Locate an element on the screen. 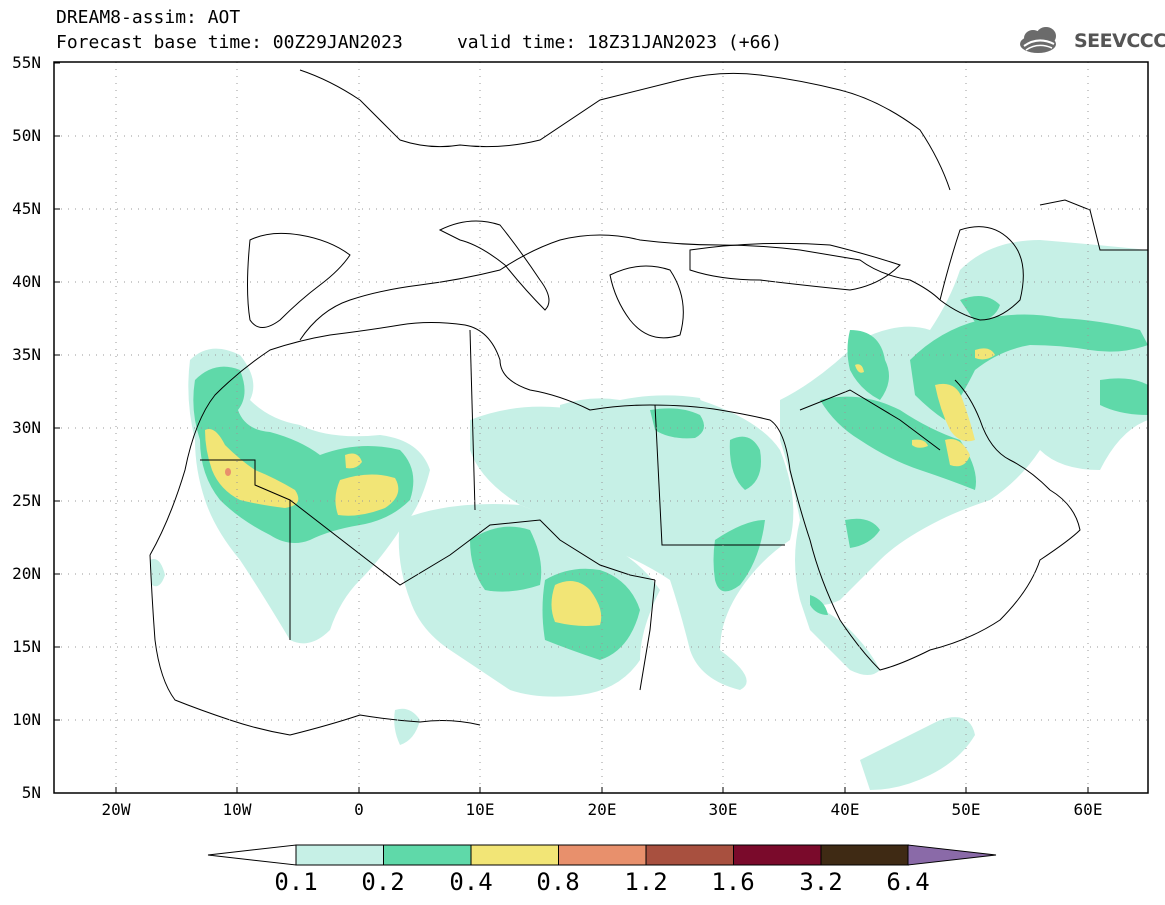  lon-label: 10E is located at coordinates (480, 809).